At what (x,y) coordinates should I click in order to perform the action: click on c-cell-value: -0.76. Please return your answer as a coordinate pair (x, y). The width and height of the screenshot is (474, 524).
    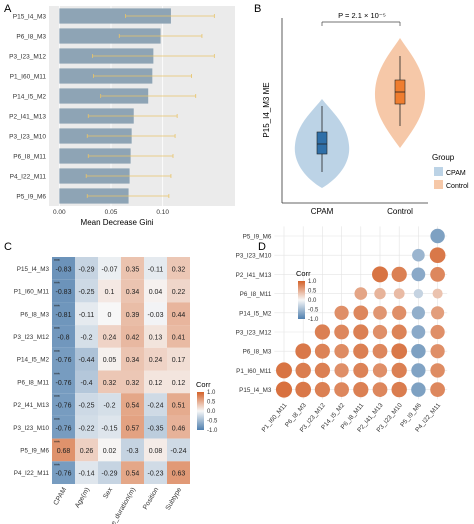
    Looking at the image, I should click on (64, 383).